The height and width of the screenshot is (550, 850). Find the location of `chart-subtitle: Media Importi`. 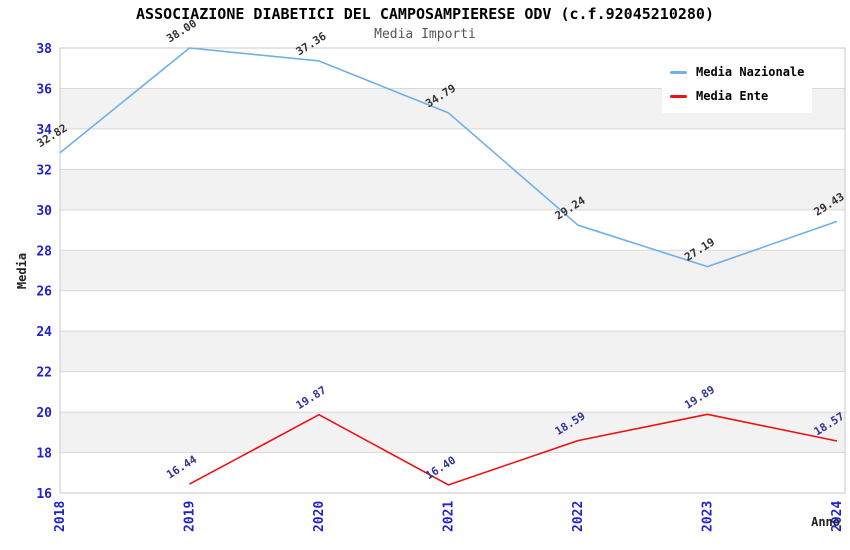

chart-subtitle: Media Importi is located at coordinates (425, 34).